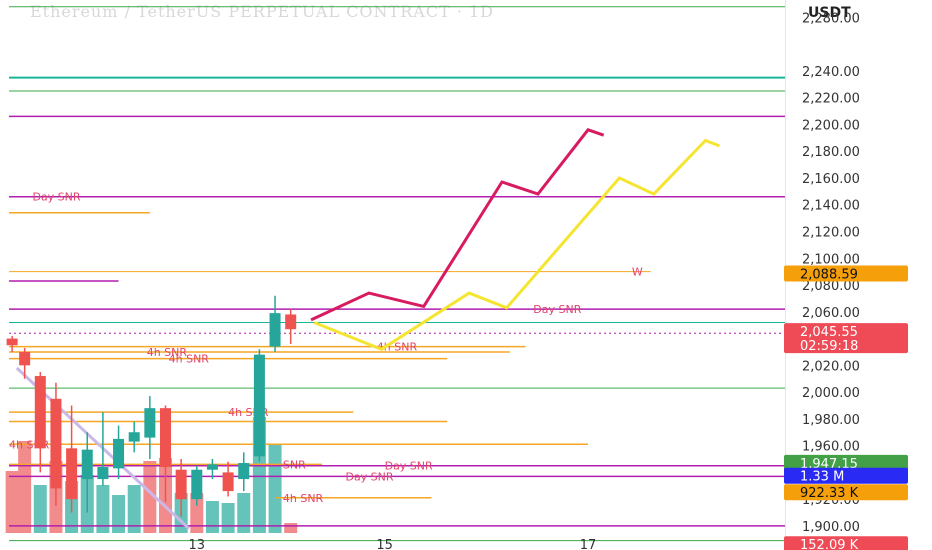 The image size is (932, 550). I want to click on price-unit: USDT, so click(829, 13).